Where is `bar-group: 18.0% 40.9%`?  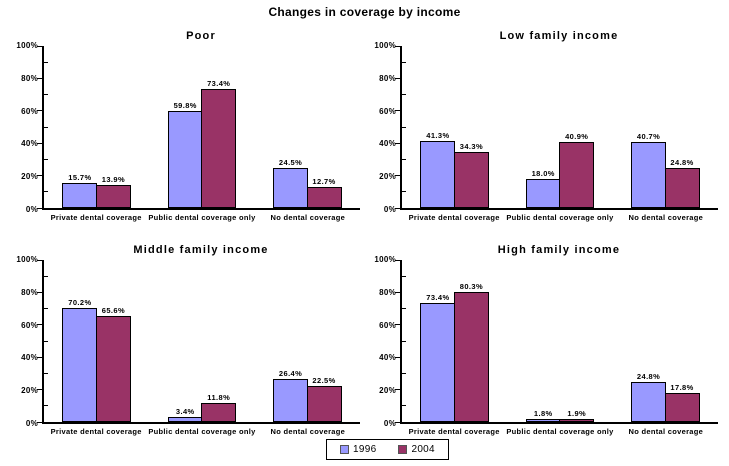 bar-group: 18.0% 40.9% is located at coordinates (559, 127).